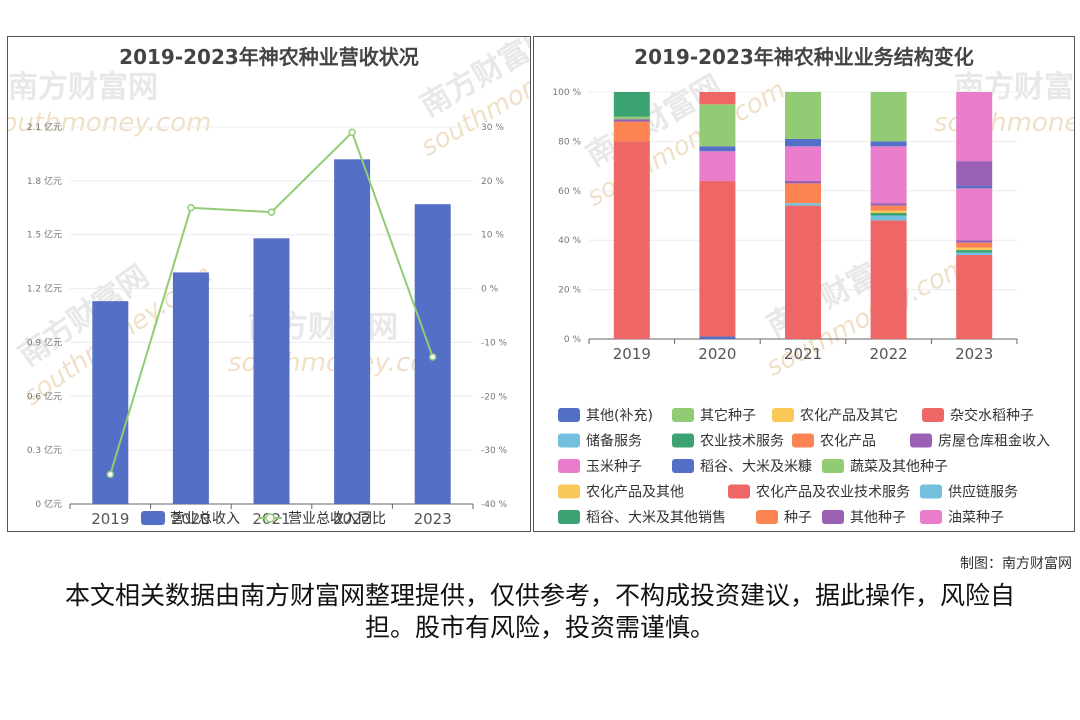  I want to click on legend-label: 蔬菜及其他种子, so click(899, 467).